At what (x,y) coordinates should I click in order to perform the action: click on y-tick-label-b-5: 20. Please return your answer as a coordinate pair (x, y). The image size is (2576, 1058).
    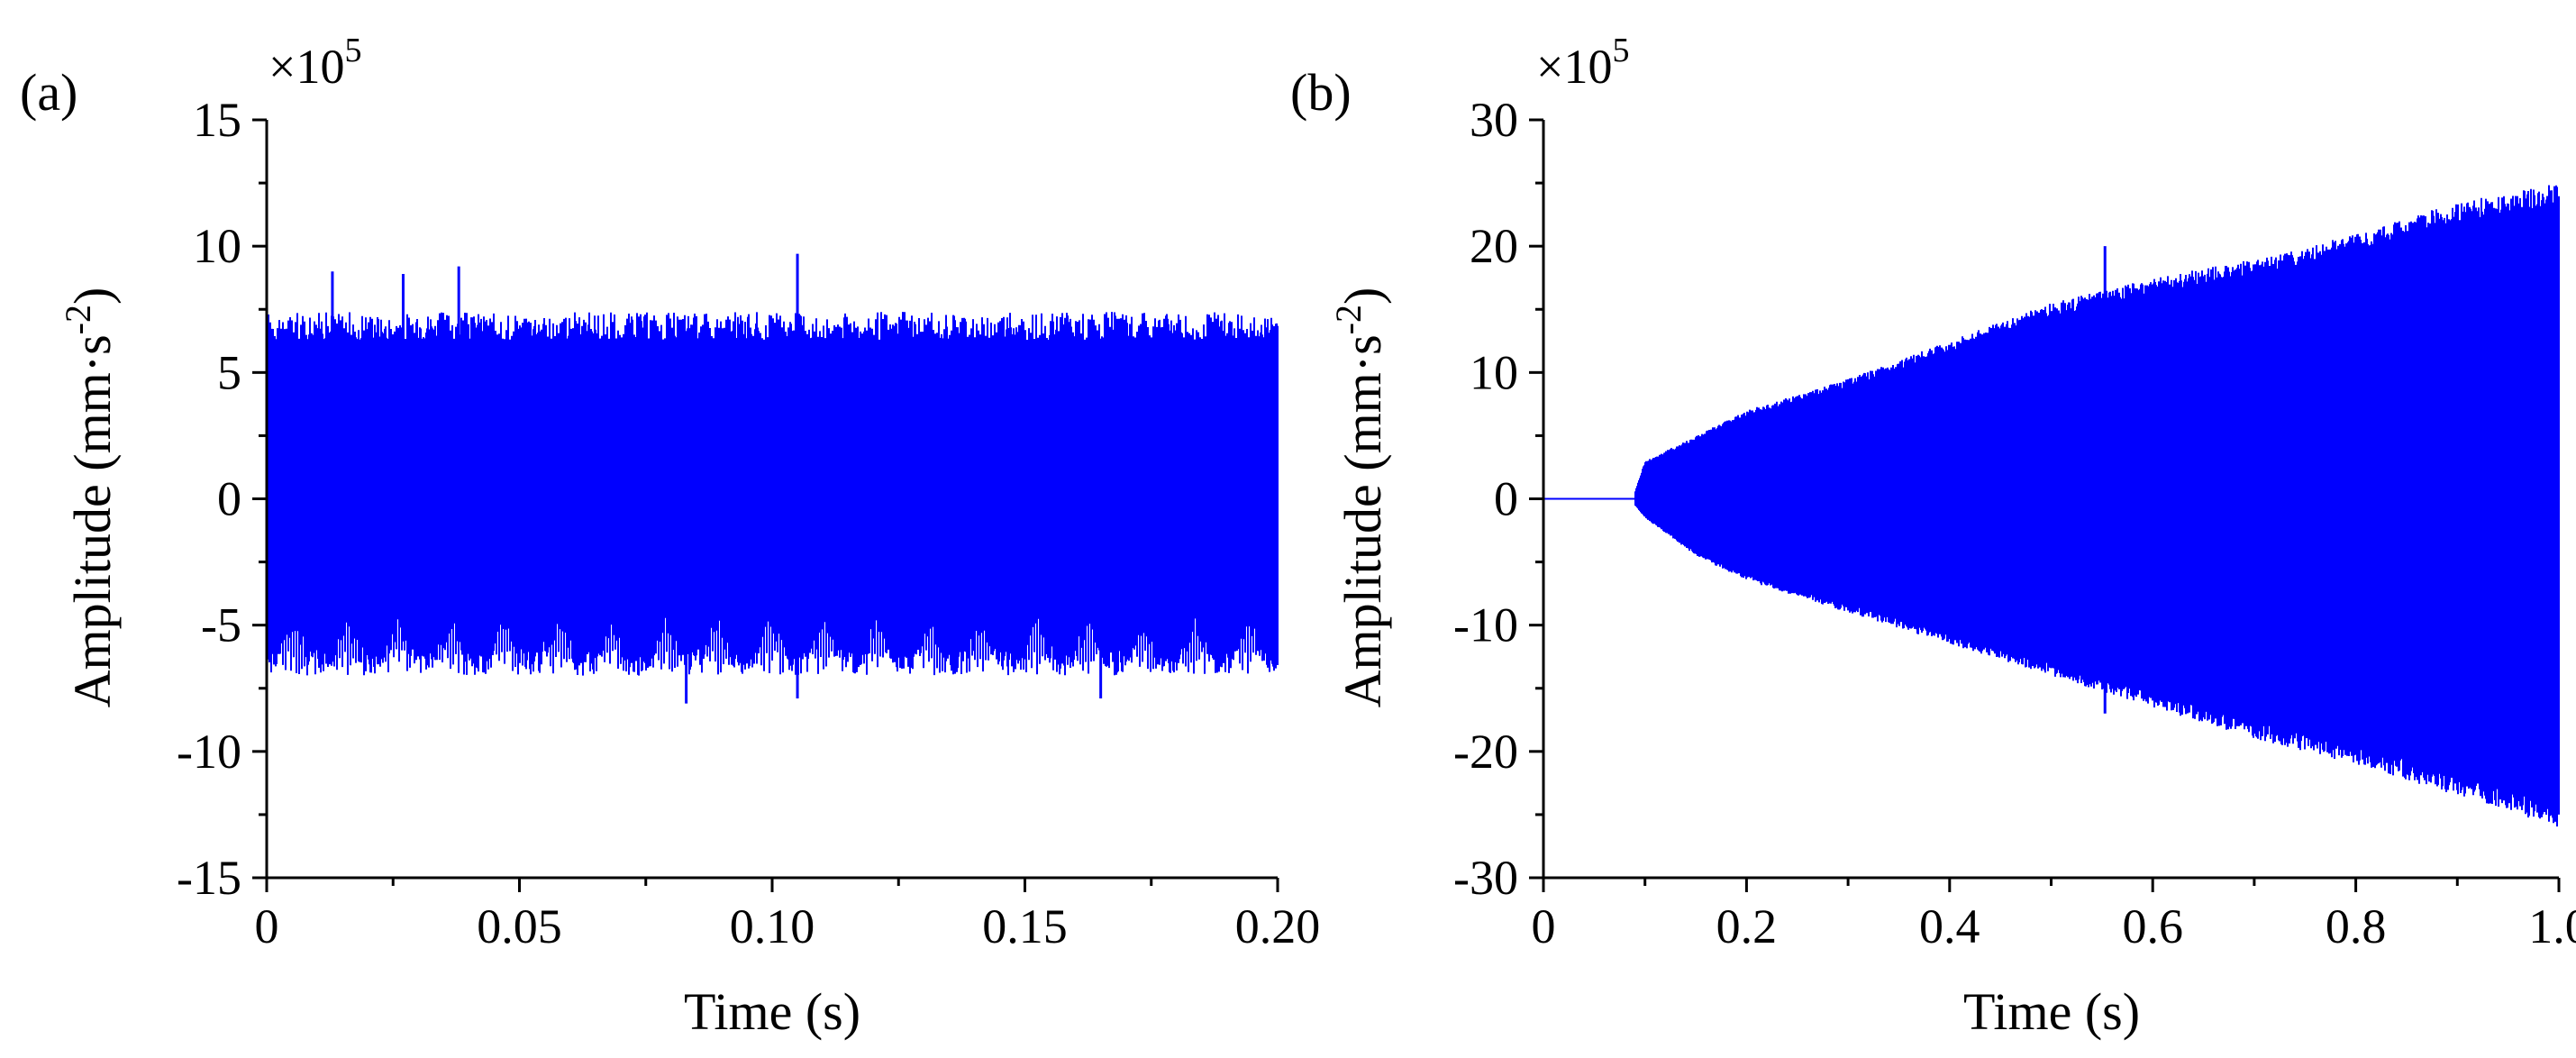
    Looking at the image, I should click on (1494, 246).